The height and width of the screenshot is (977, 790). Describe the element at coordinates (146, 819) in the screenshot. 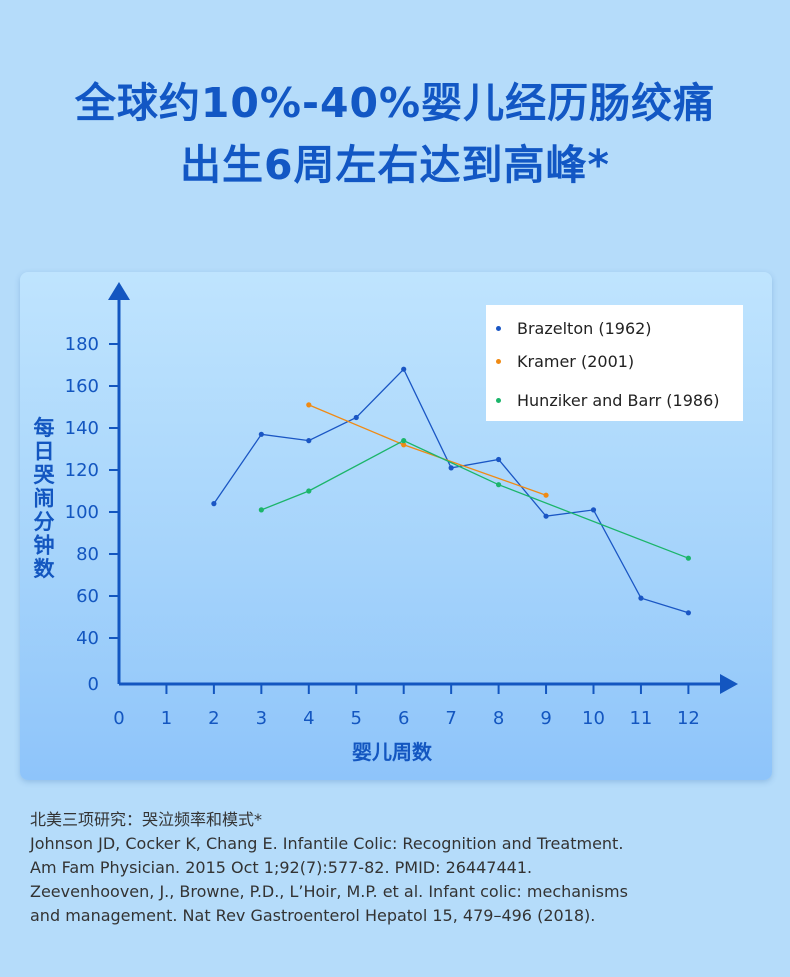

I see `reference-heading: 北美三项研究：哭泣频率和模式*` at that location.